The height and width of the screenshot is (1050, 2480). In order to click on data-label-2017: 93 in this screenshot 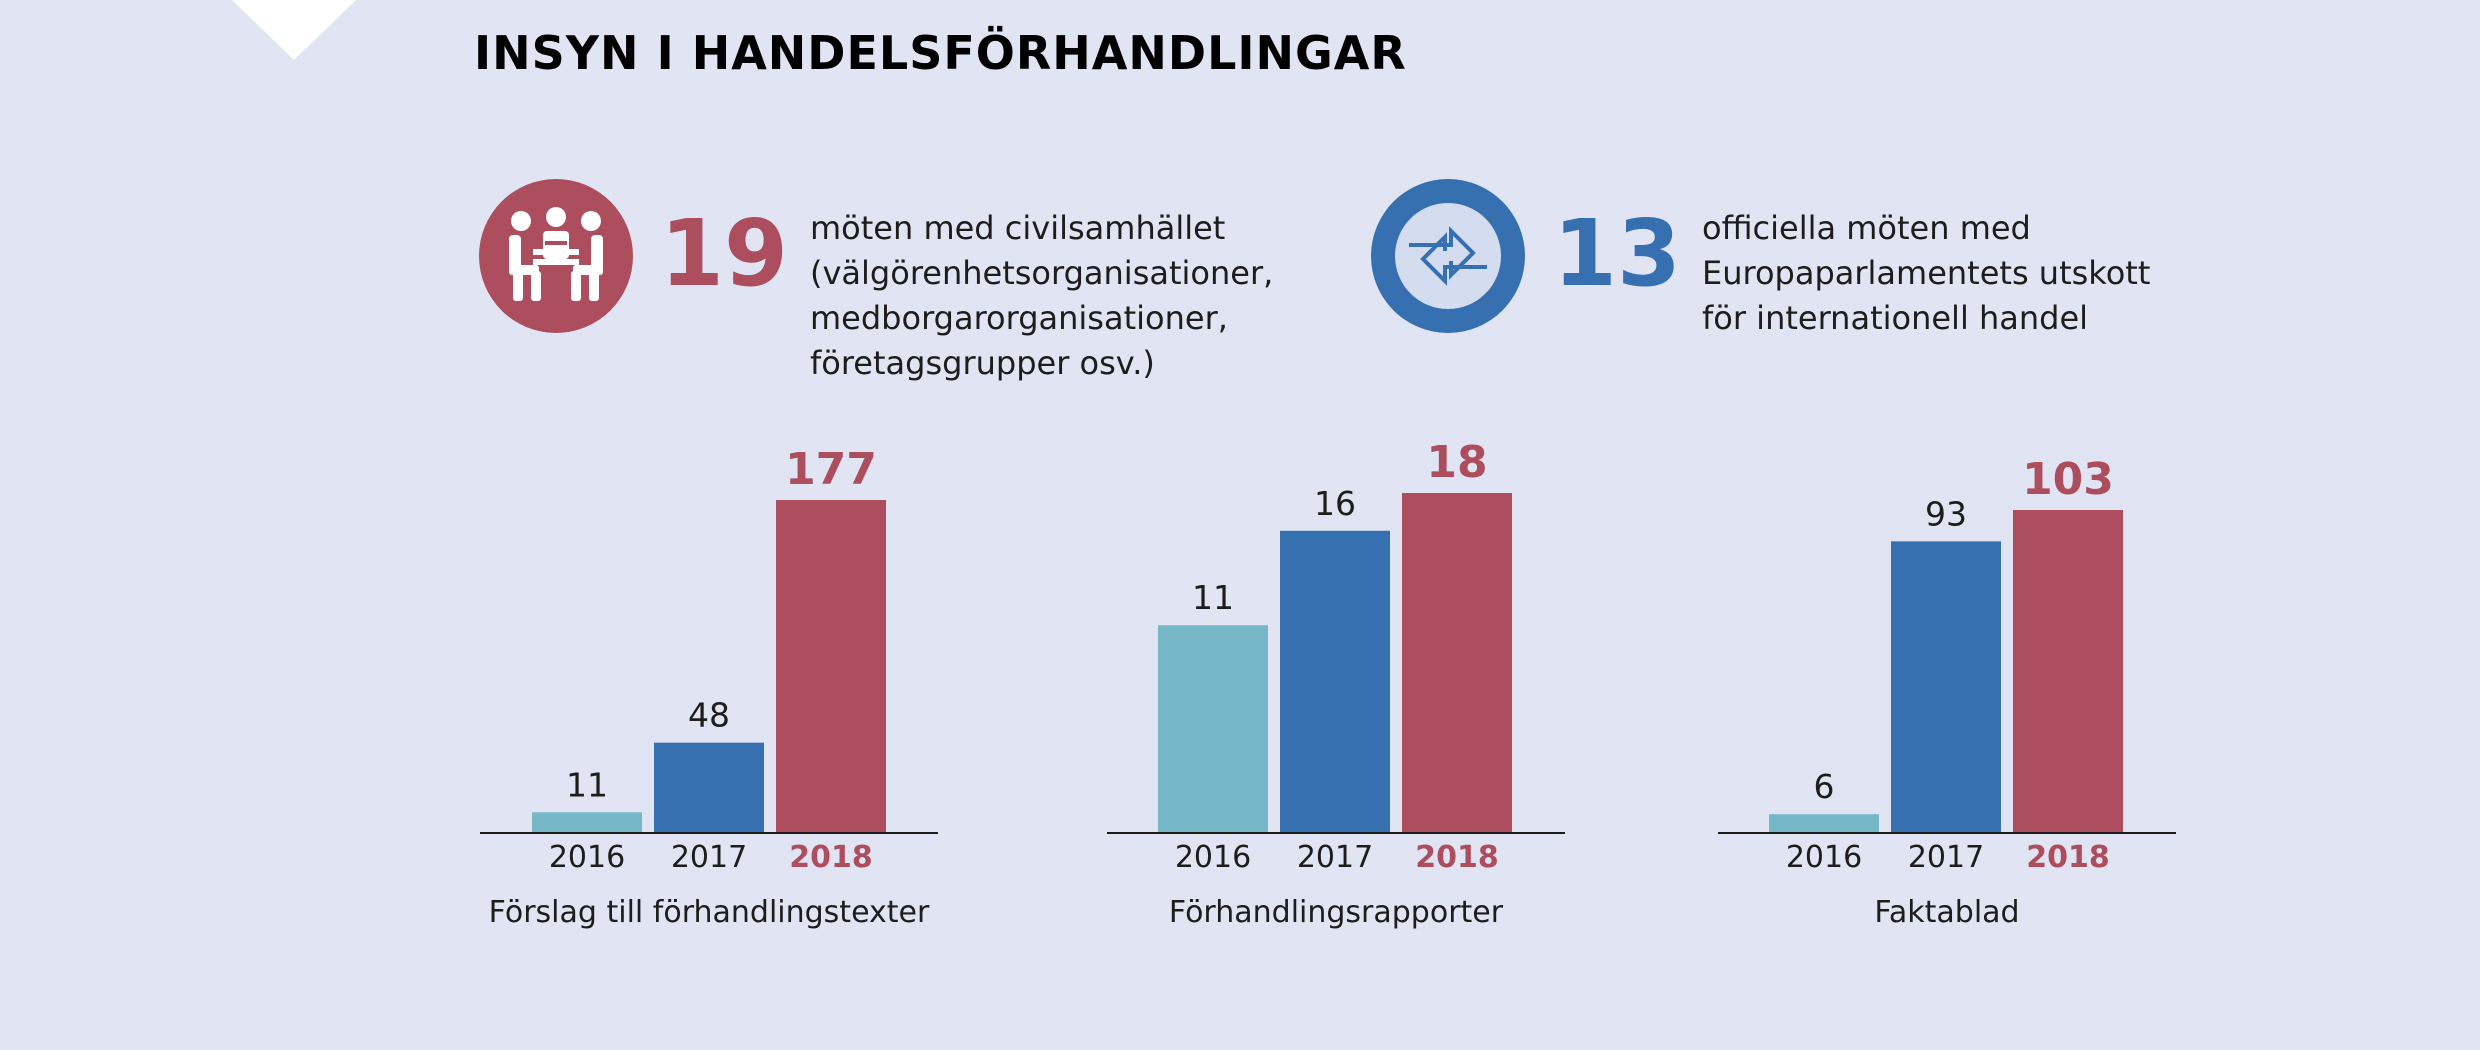, I will do `click(1946, 513)`.